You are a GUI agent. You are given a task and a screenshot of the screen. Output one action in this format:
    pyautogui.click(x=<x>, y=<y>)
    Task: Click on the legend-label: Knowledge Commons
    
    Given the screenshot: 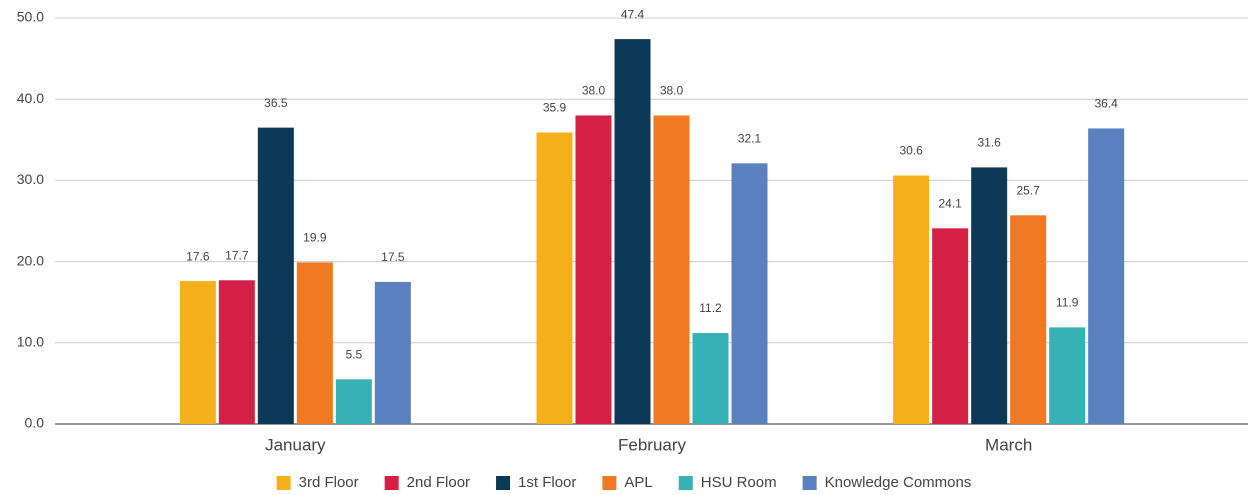 What is the action you would take?
    pyautogui.click(x=898, y=482)
    